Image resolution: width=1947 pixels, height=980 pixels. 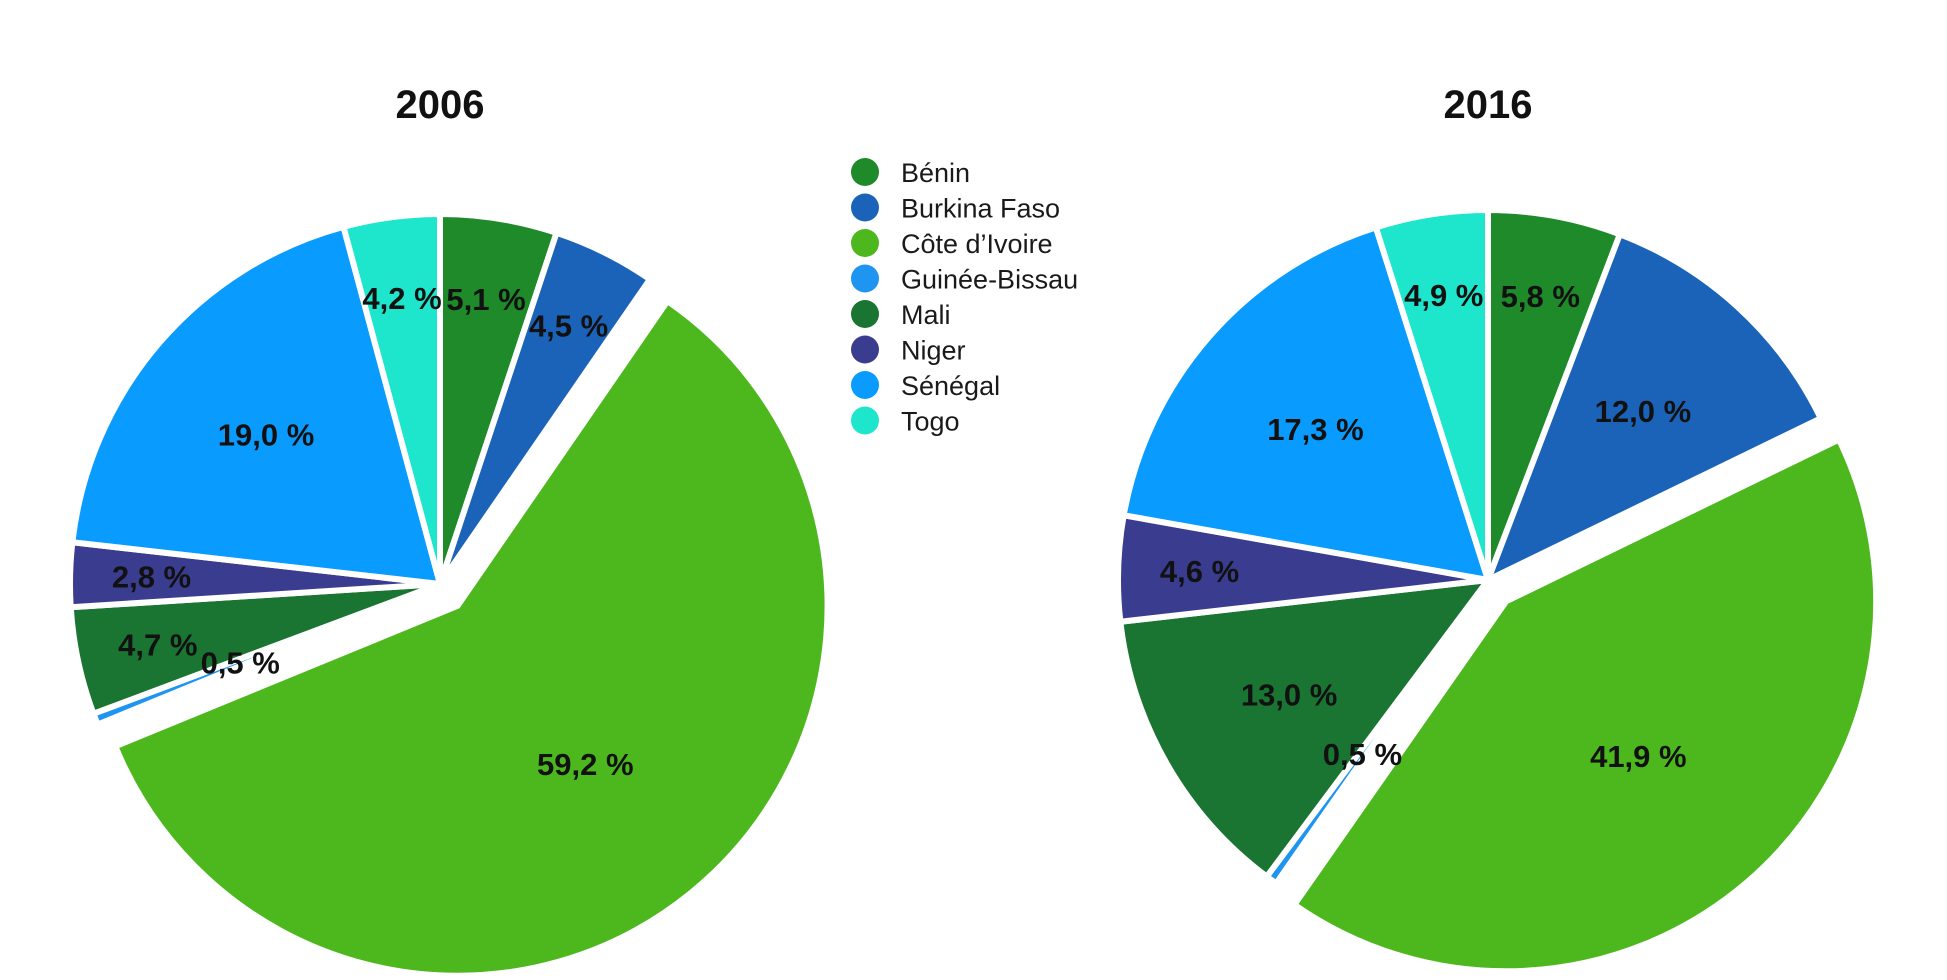 I want to click on pie-slice-togo-2016, so click(x=1431, y=393).